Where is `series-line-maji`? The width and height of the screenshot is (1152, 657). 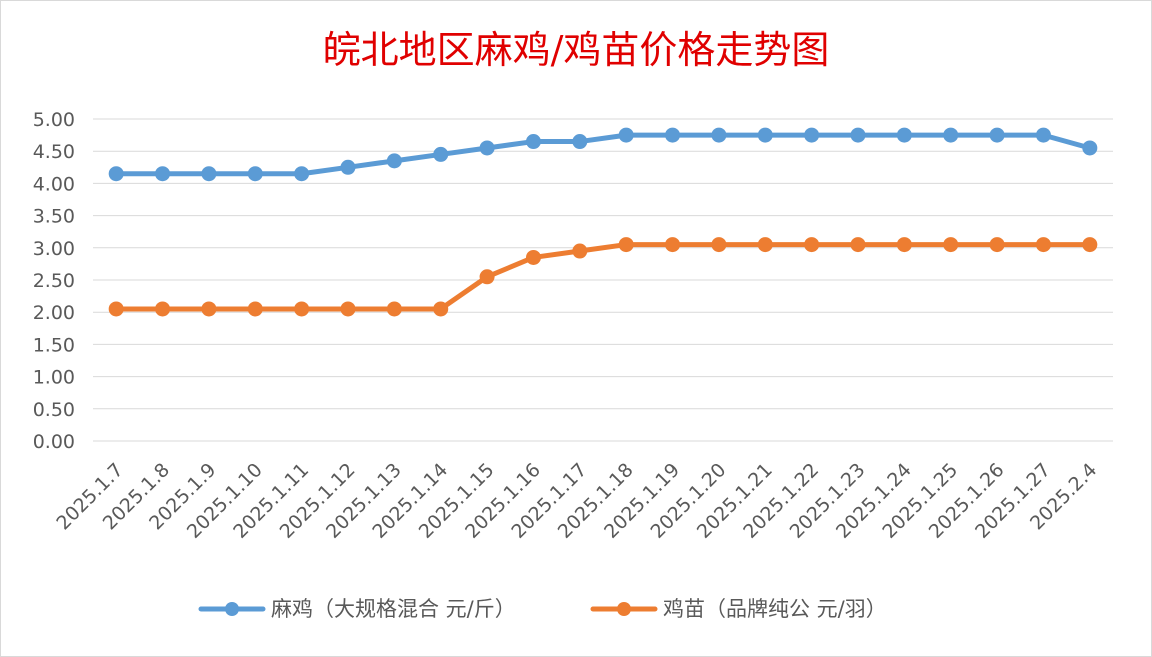
series-line-maji is located at coordinates (603, 154).